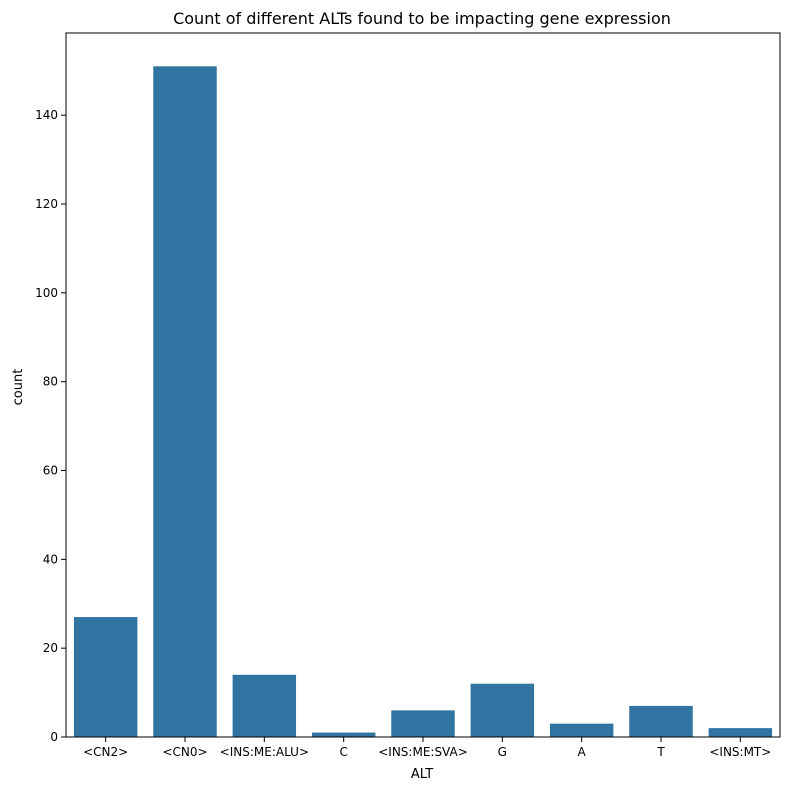 Image resolution: width=788 pixels, height=790 pixels. What do you see at coordinates (50, 426) in the screenshot?
I see `y-axis: 0 20 40 60 80 100 120 140` at bounding box center [50, 426].